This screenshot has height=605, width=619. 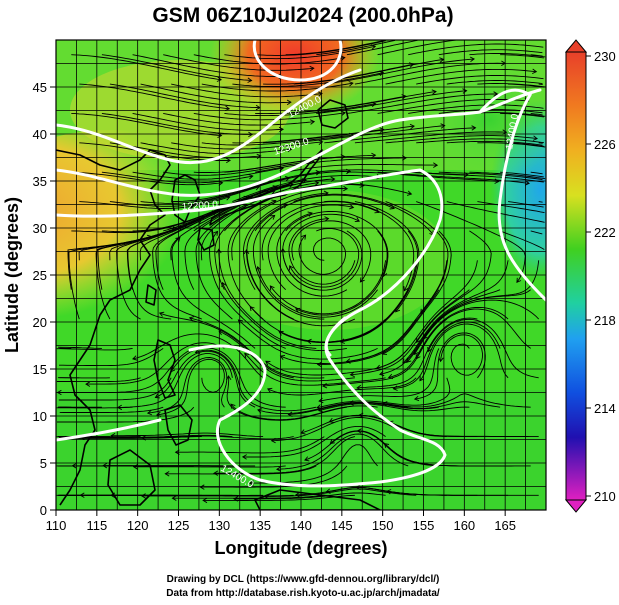 I want to click on y-tick-label: 20, so click(x=40, y=322).